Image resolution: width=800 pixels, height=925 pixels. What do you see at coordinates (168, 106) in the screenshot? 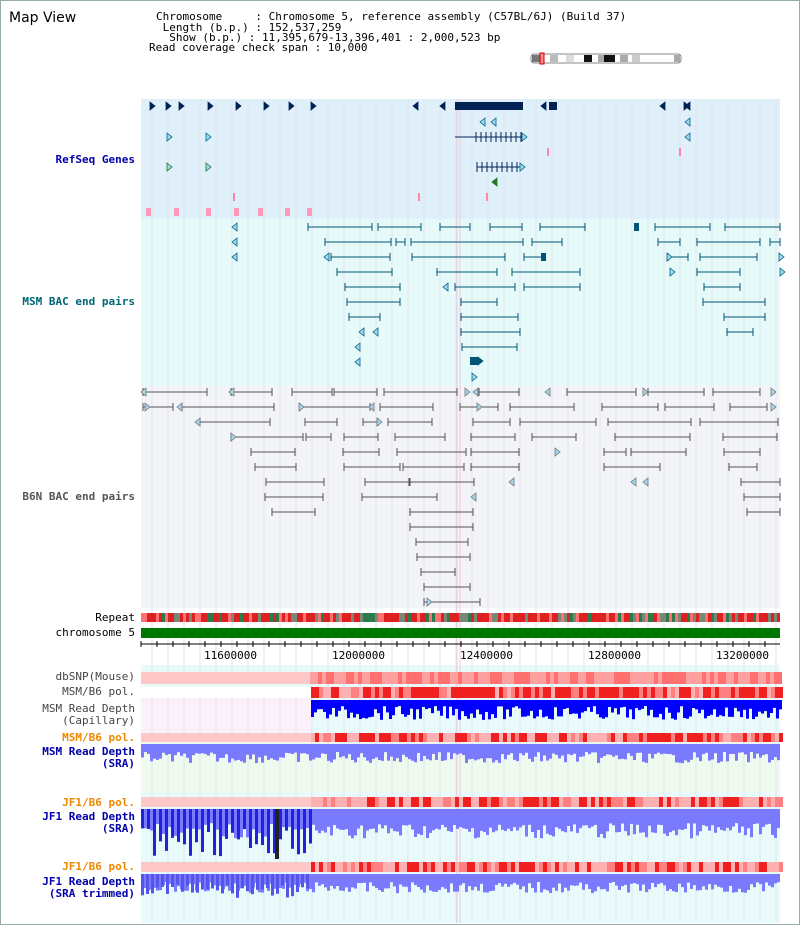
I see `feature-arrow` at bounding box center [168, 106].